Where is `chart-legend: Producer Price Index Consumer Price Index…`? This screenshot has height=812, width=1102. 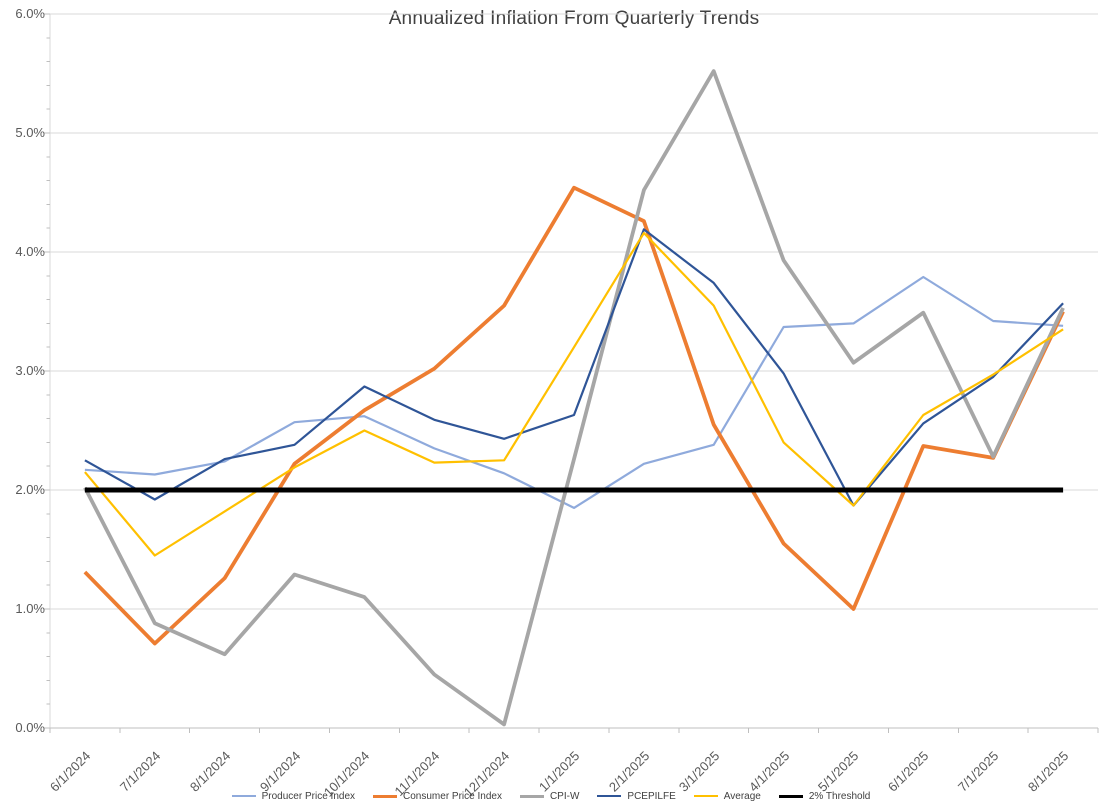 chart-legend: Producer Price Index Consumer Price Index… is located at coordinates (551, 796).